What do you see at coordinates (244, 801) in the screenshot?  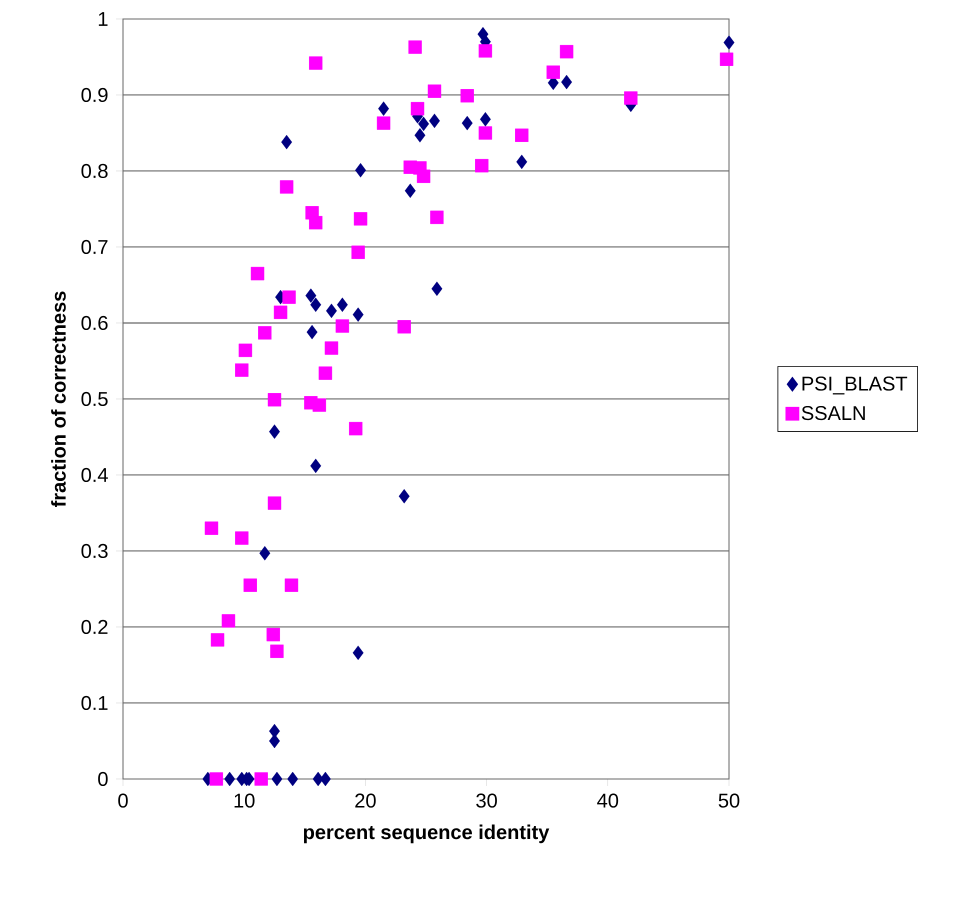 I see `x-tick-label: 10` at bounding box center [244, 801].